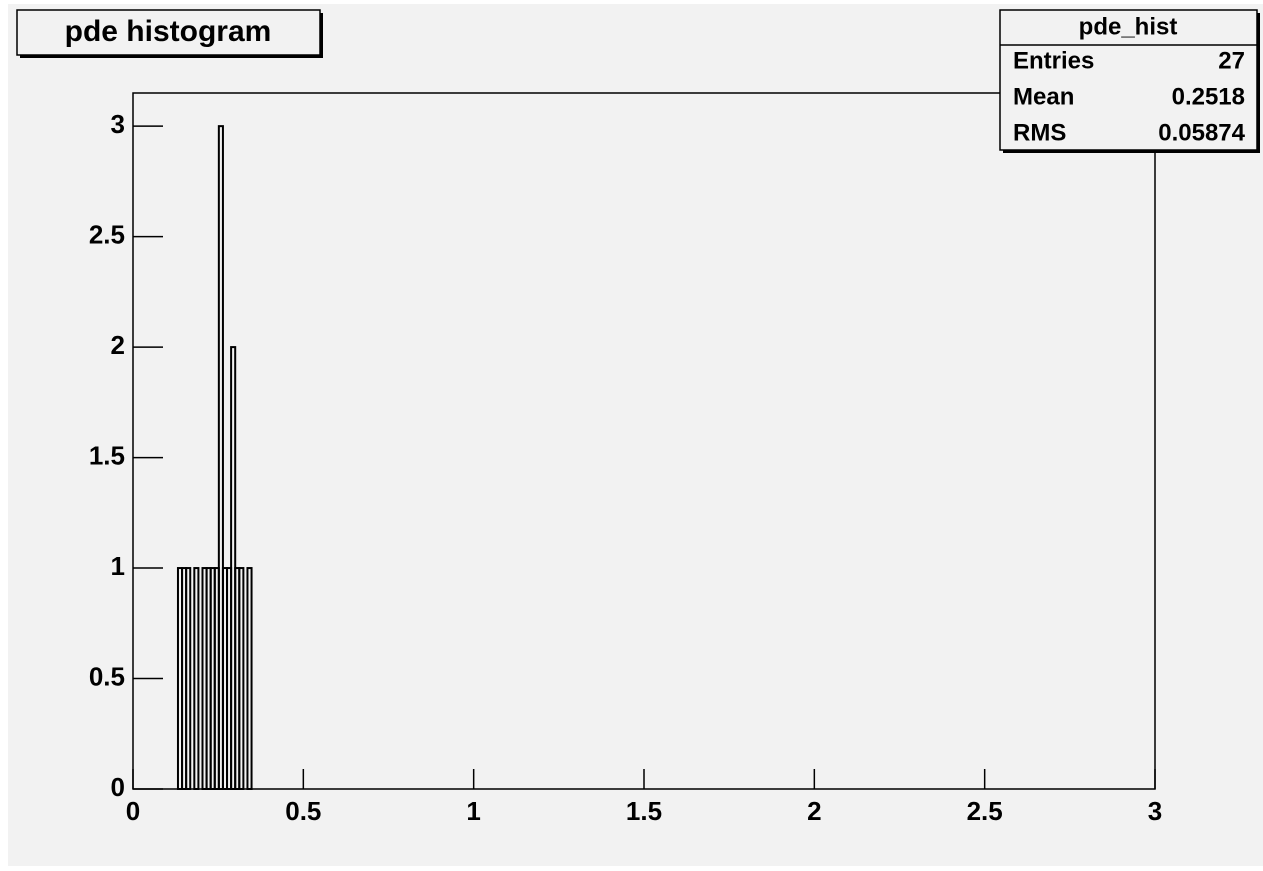 The height and width of the screenshot is (871, 1263). What do you see at coordinates (644, 811) in the screenshot?
I see `x-tick-label: 1.5` at bounding box center [644, 811].